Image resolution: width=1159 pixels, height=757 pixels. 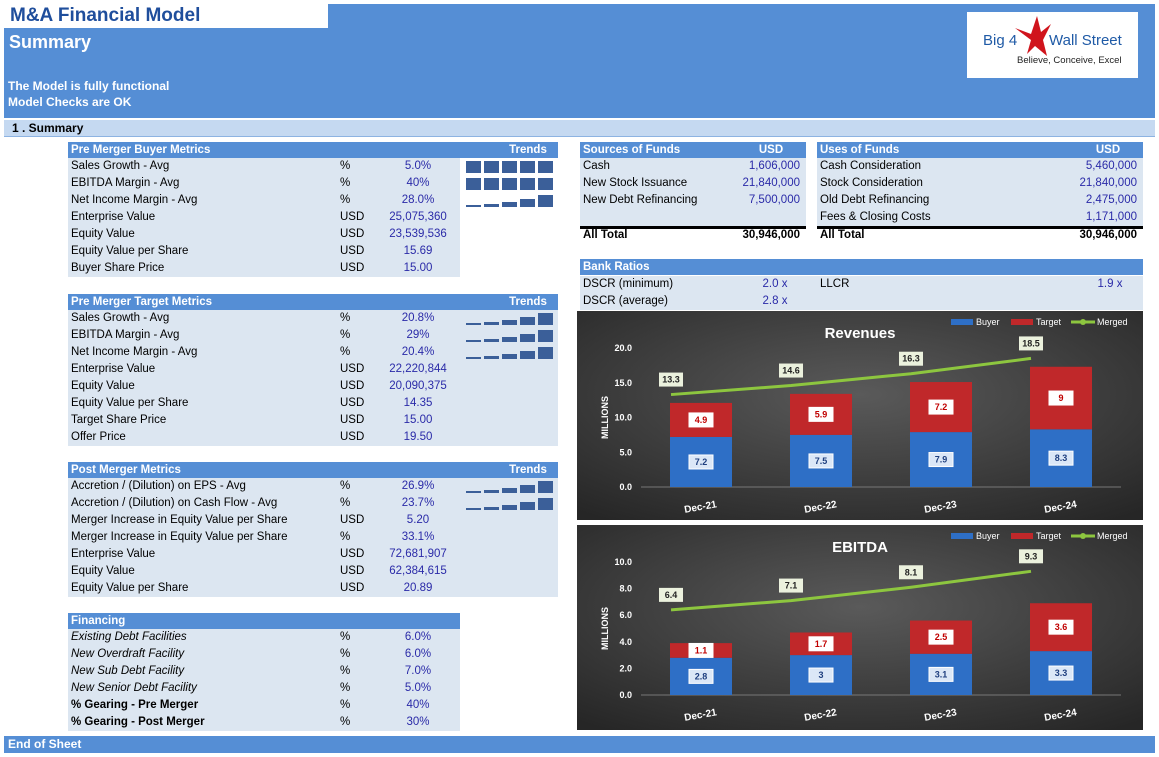 What do you see at coordinates (313, 302) in the screenshot?
I see `table-header: Pre Merger Target Metrics` at bounding box center [313, 302].